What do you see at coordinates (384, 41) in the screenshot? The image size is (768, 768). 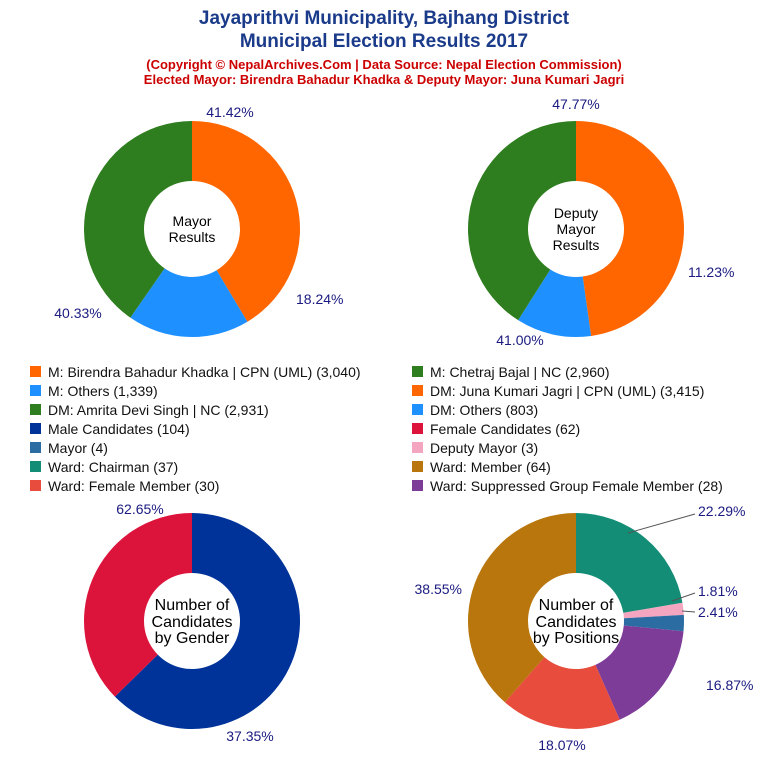 I see `chart-title-line2: Municipal Election Results 2017` at bounding box center [384, 41].